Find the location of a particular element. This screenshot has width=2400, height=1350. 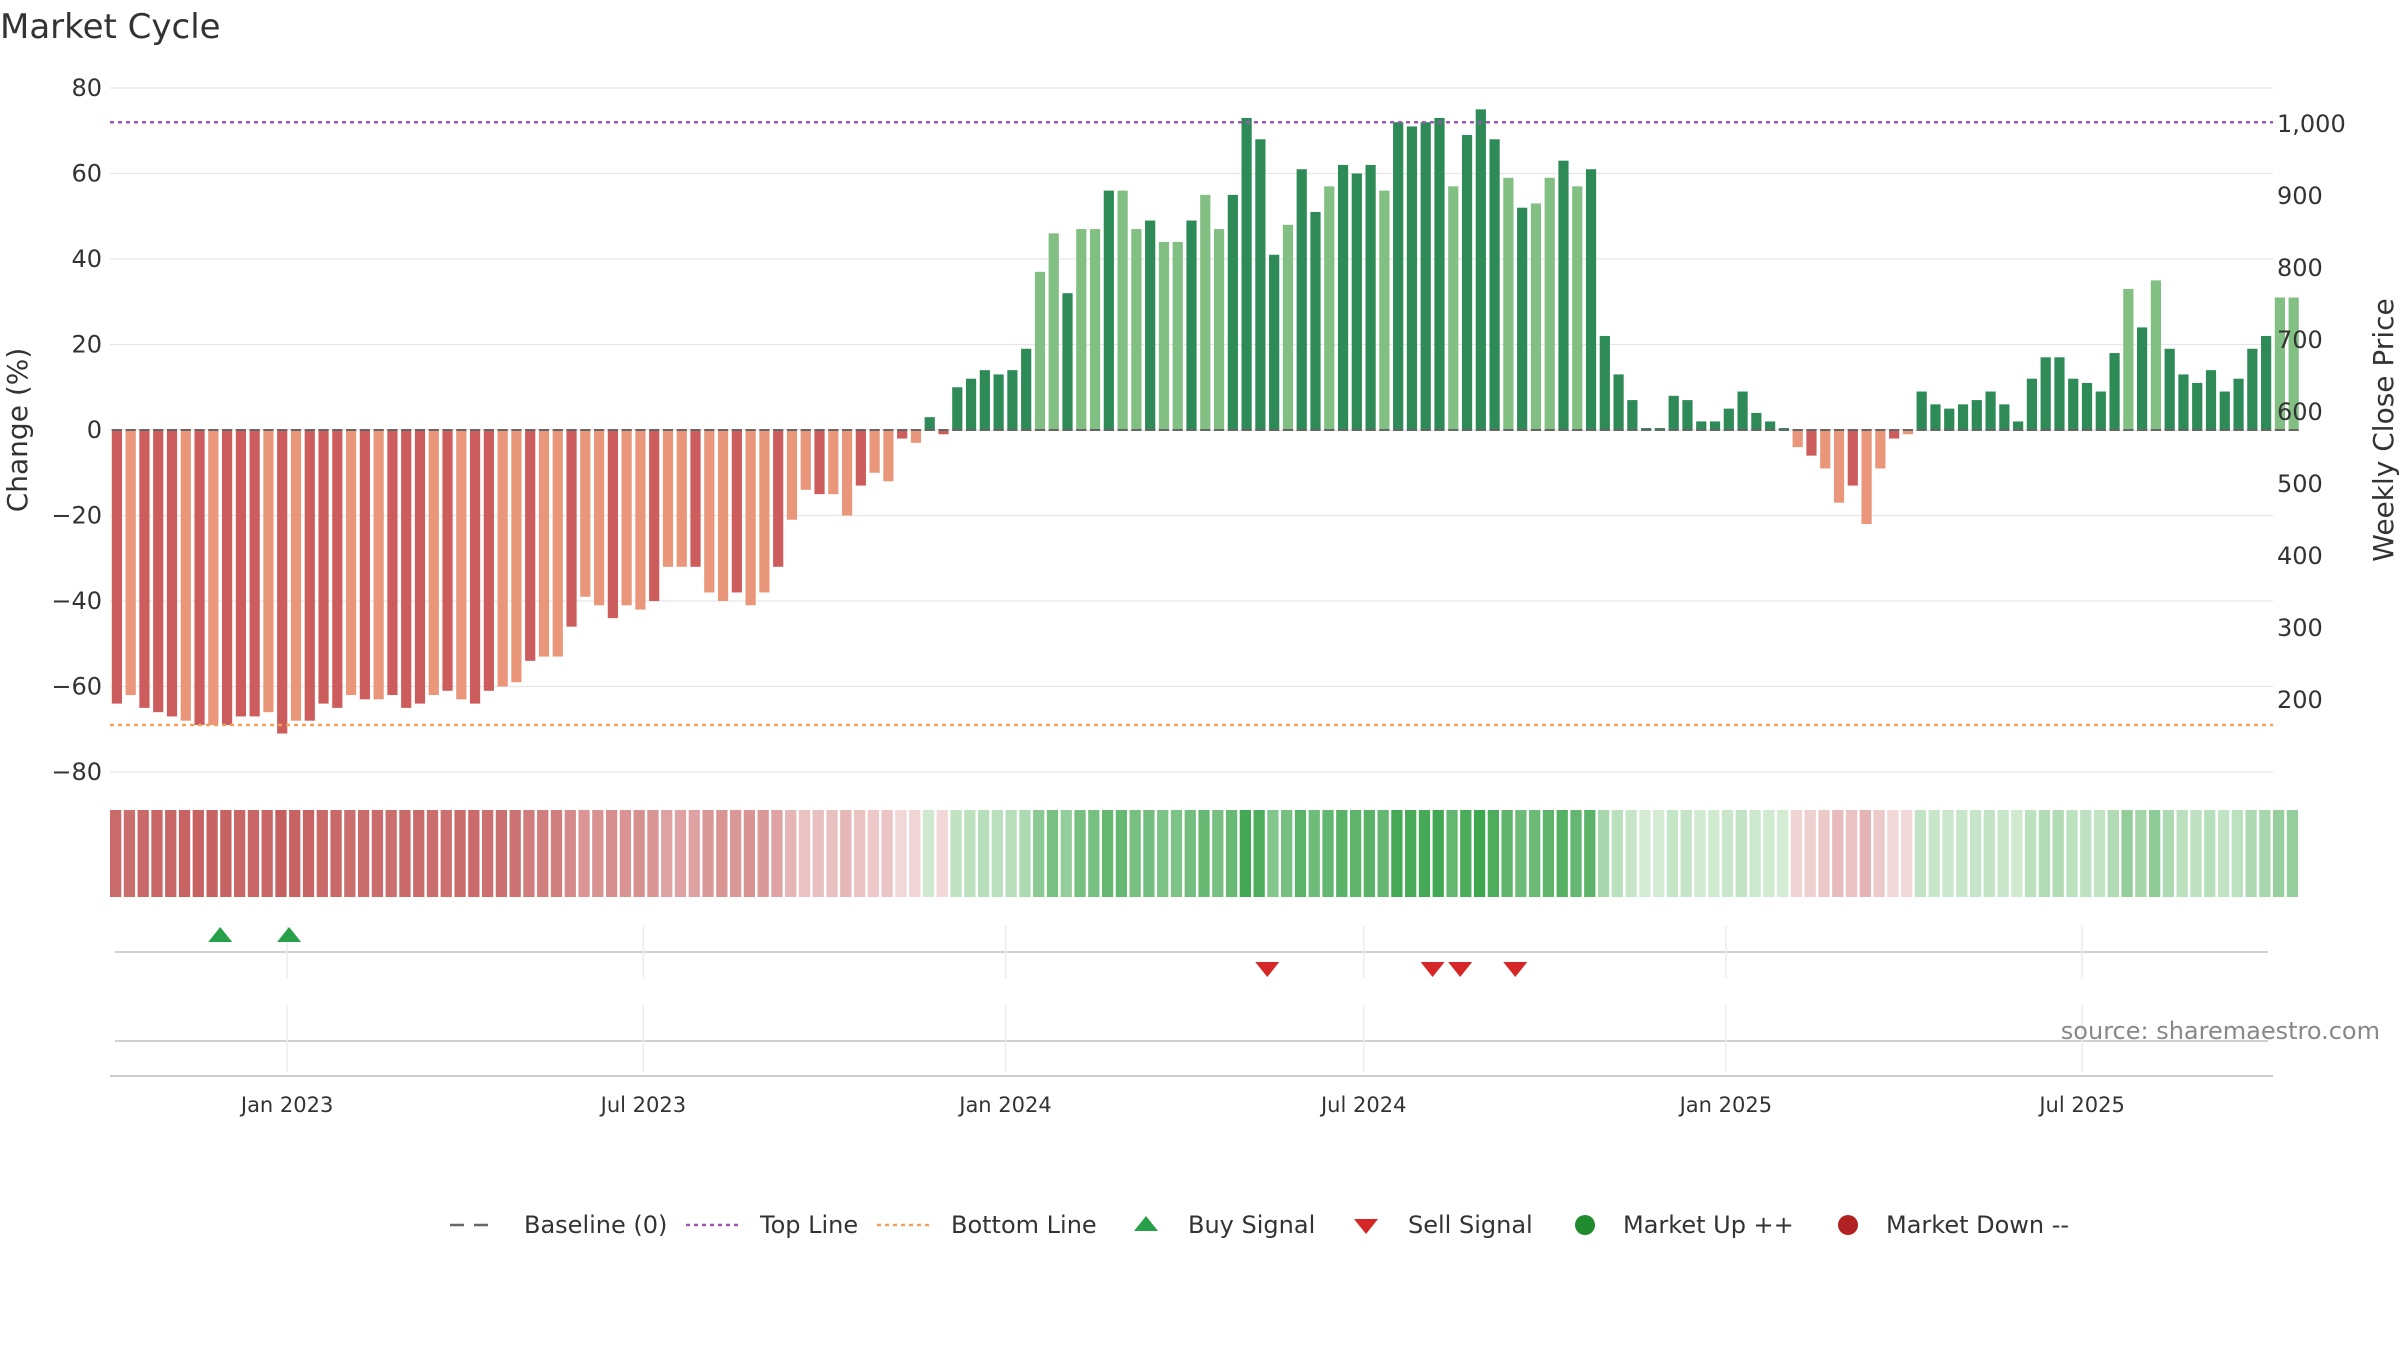

buy-signal-marker is located at coordinates (289, 934).